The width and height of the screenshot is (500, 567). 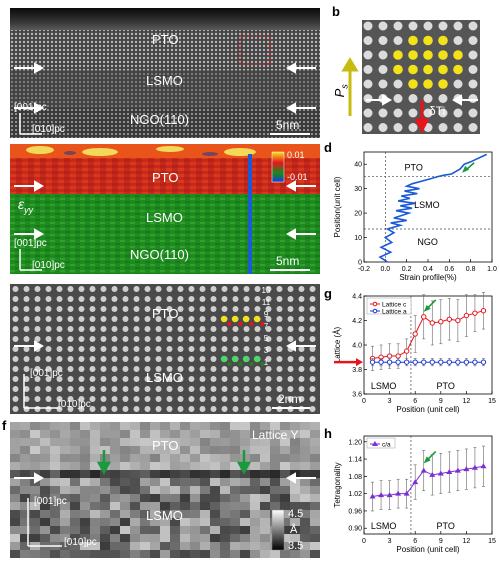 What do you see at coordinates (428, 269) in the screenshot?
I see `x-tick-label: 0.4` at bounding box center [428, 269].